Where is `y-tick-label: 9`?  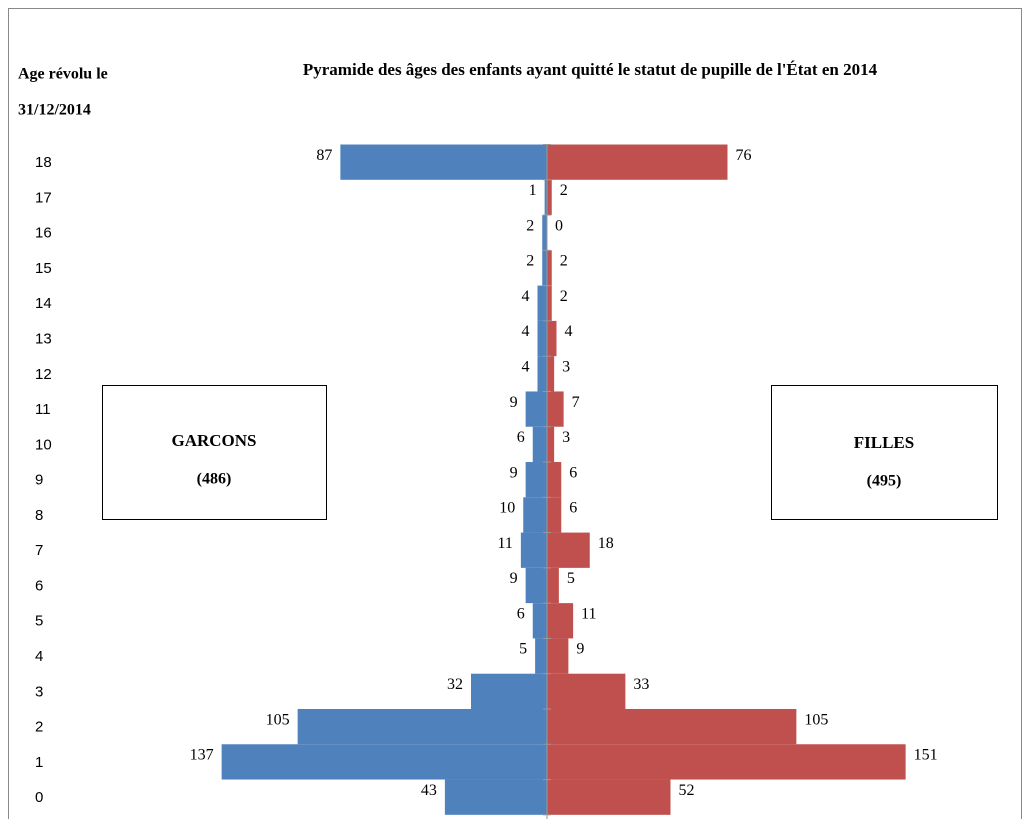
y-tick-label: 9 is located at coordinates (39, 480).